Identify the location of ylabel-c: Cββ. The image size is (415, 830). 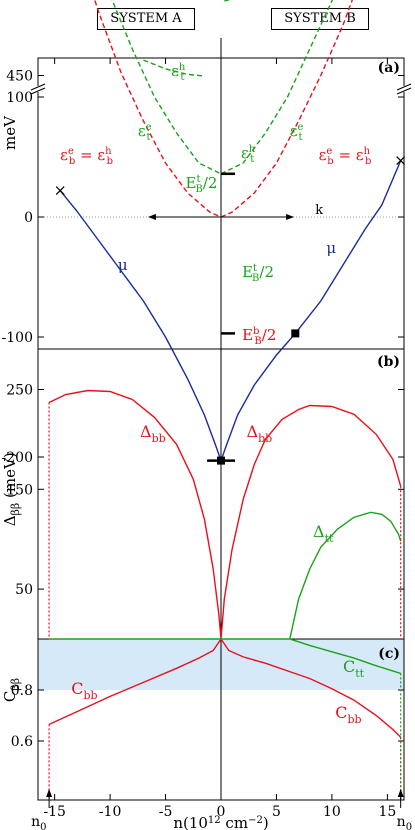
(11, 690).